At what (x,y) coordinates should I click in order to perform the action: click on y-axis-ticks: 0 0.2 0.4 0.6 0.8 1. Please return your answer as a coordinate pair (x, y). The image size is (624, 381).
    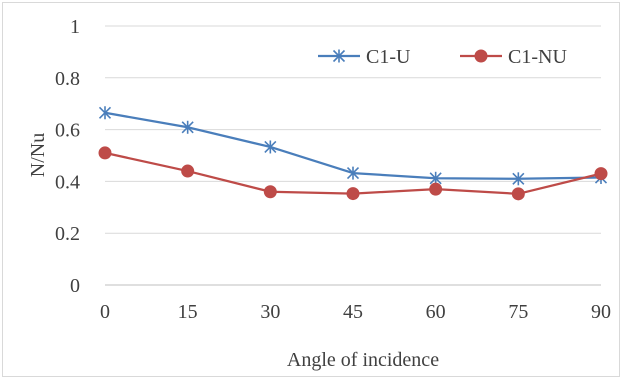
    Looking at the image, I should click on (67, 156).